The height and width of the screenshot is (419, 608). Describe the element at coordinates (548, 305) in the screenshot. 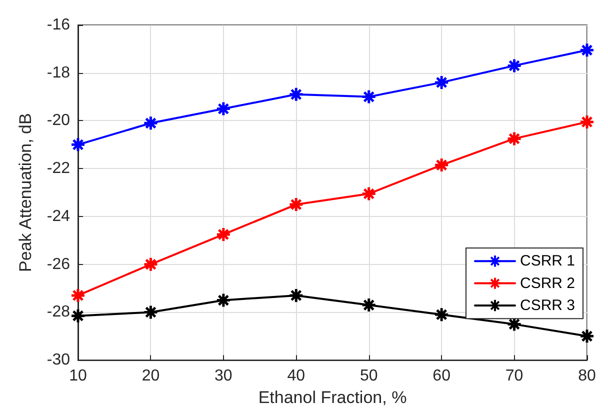

I see `legend-label: CSRR 3` at that location.